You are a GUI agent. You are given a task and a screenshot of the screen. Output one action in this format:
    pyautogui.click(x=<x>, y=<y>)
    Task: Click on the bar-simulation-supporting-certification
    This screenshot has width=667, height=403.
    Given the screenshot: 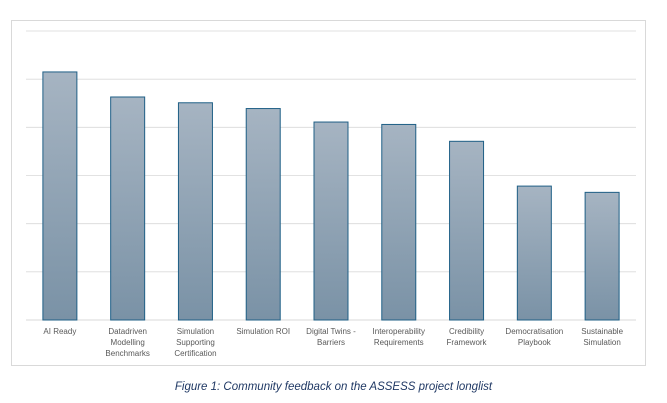 What is the action you would take?
    pyautogui.click(x=195, y=211)
    